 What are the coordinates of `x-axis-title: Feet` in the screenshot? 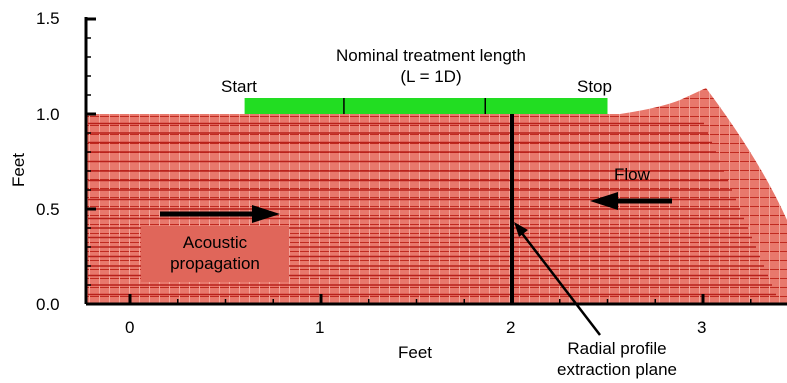 It's located at (415, 352).